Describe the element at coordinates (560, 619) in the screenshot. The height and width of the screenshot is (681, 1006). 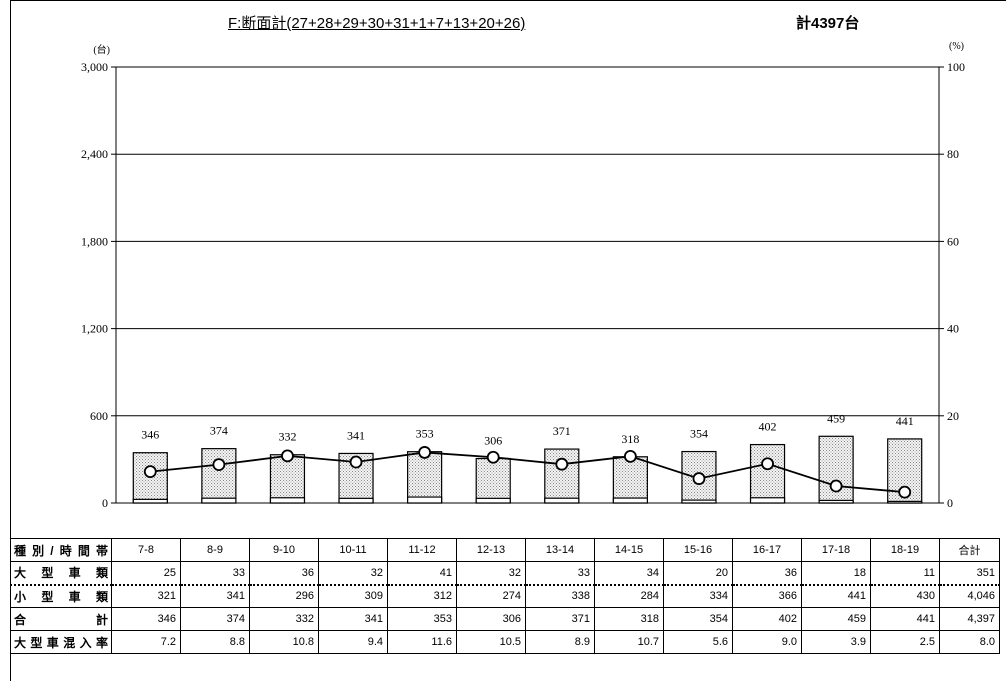
I see `value-cell: 371` at that location.